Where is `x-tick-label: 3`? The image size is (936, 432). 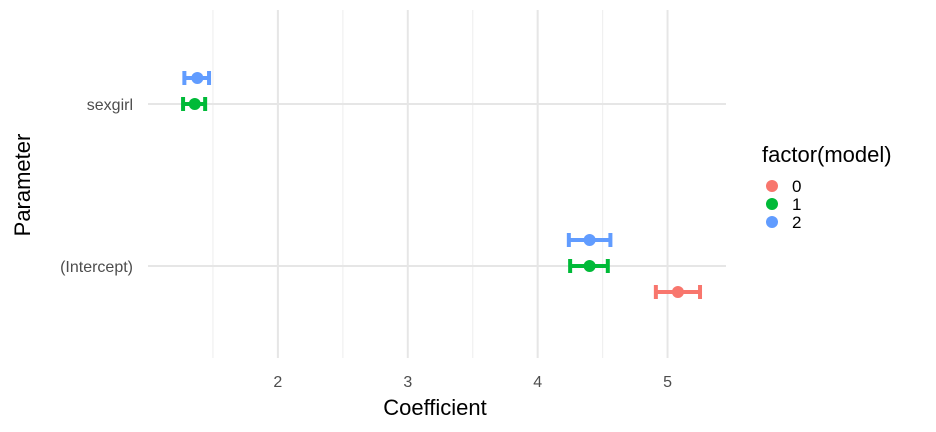 x-tick-label: 3 is located at coordinates (407, 382).